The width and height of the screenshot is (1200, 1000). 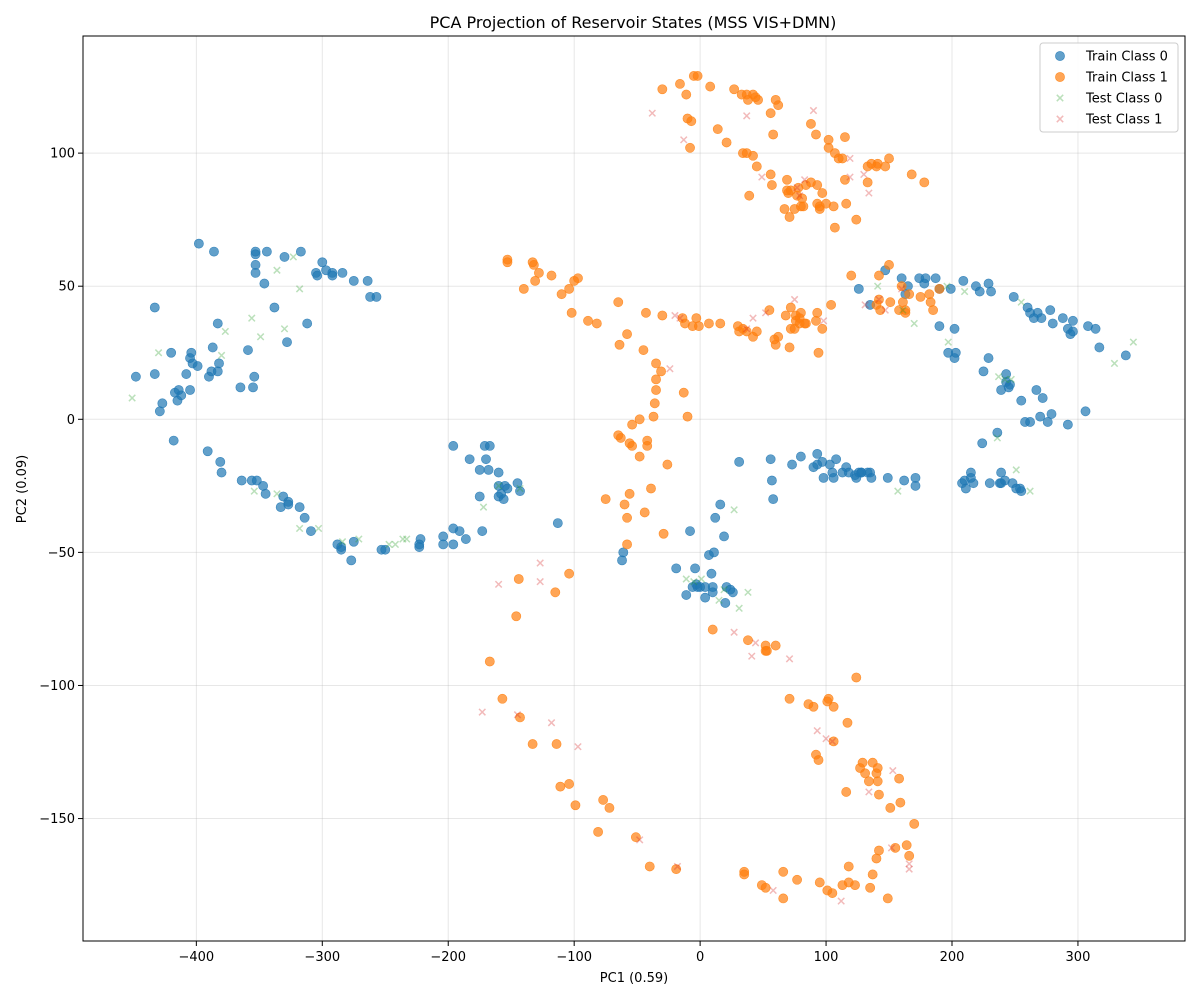 I want to click on x-tick-label: 300, so click(x=1078, y=957).